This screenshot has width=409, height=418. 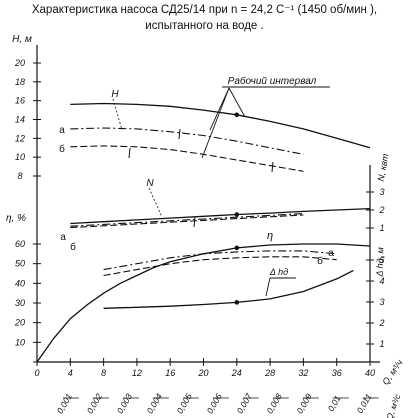 I want to click on h-curve-label: H, so click(x=115, y=94).